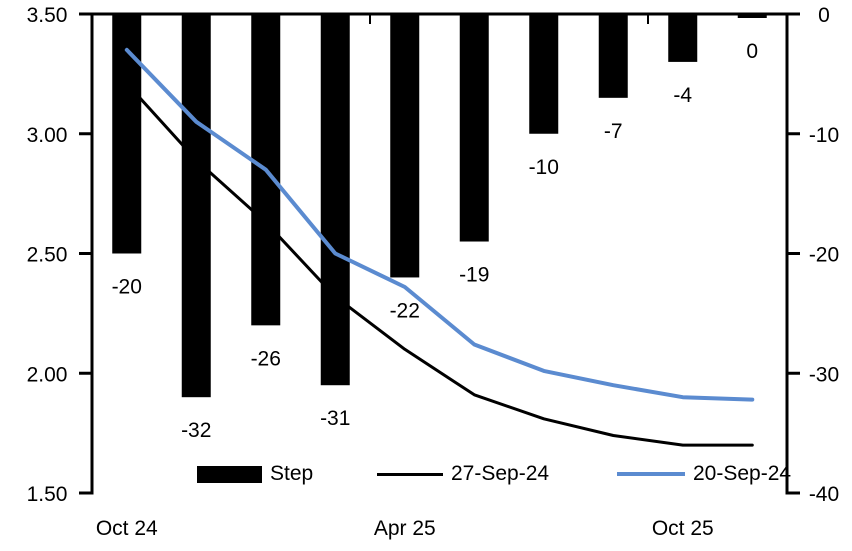 The width and height of the screenshot is (852, 551). Describe the element at coordinates (683, 528) in the screenshot. I see `x-axis-label: Oct 25` at that location.